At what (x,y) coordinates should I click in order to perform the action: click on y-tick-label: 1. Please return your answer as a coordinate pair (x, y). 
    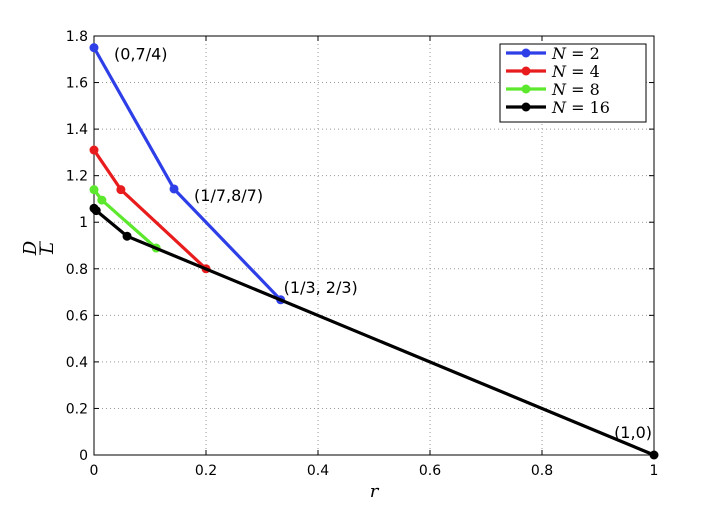
    Looking at the image, I should click on (83, 223).